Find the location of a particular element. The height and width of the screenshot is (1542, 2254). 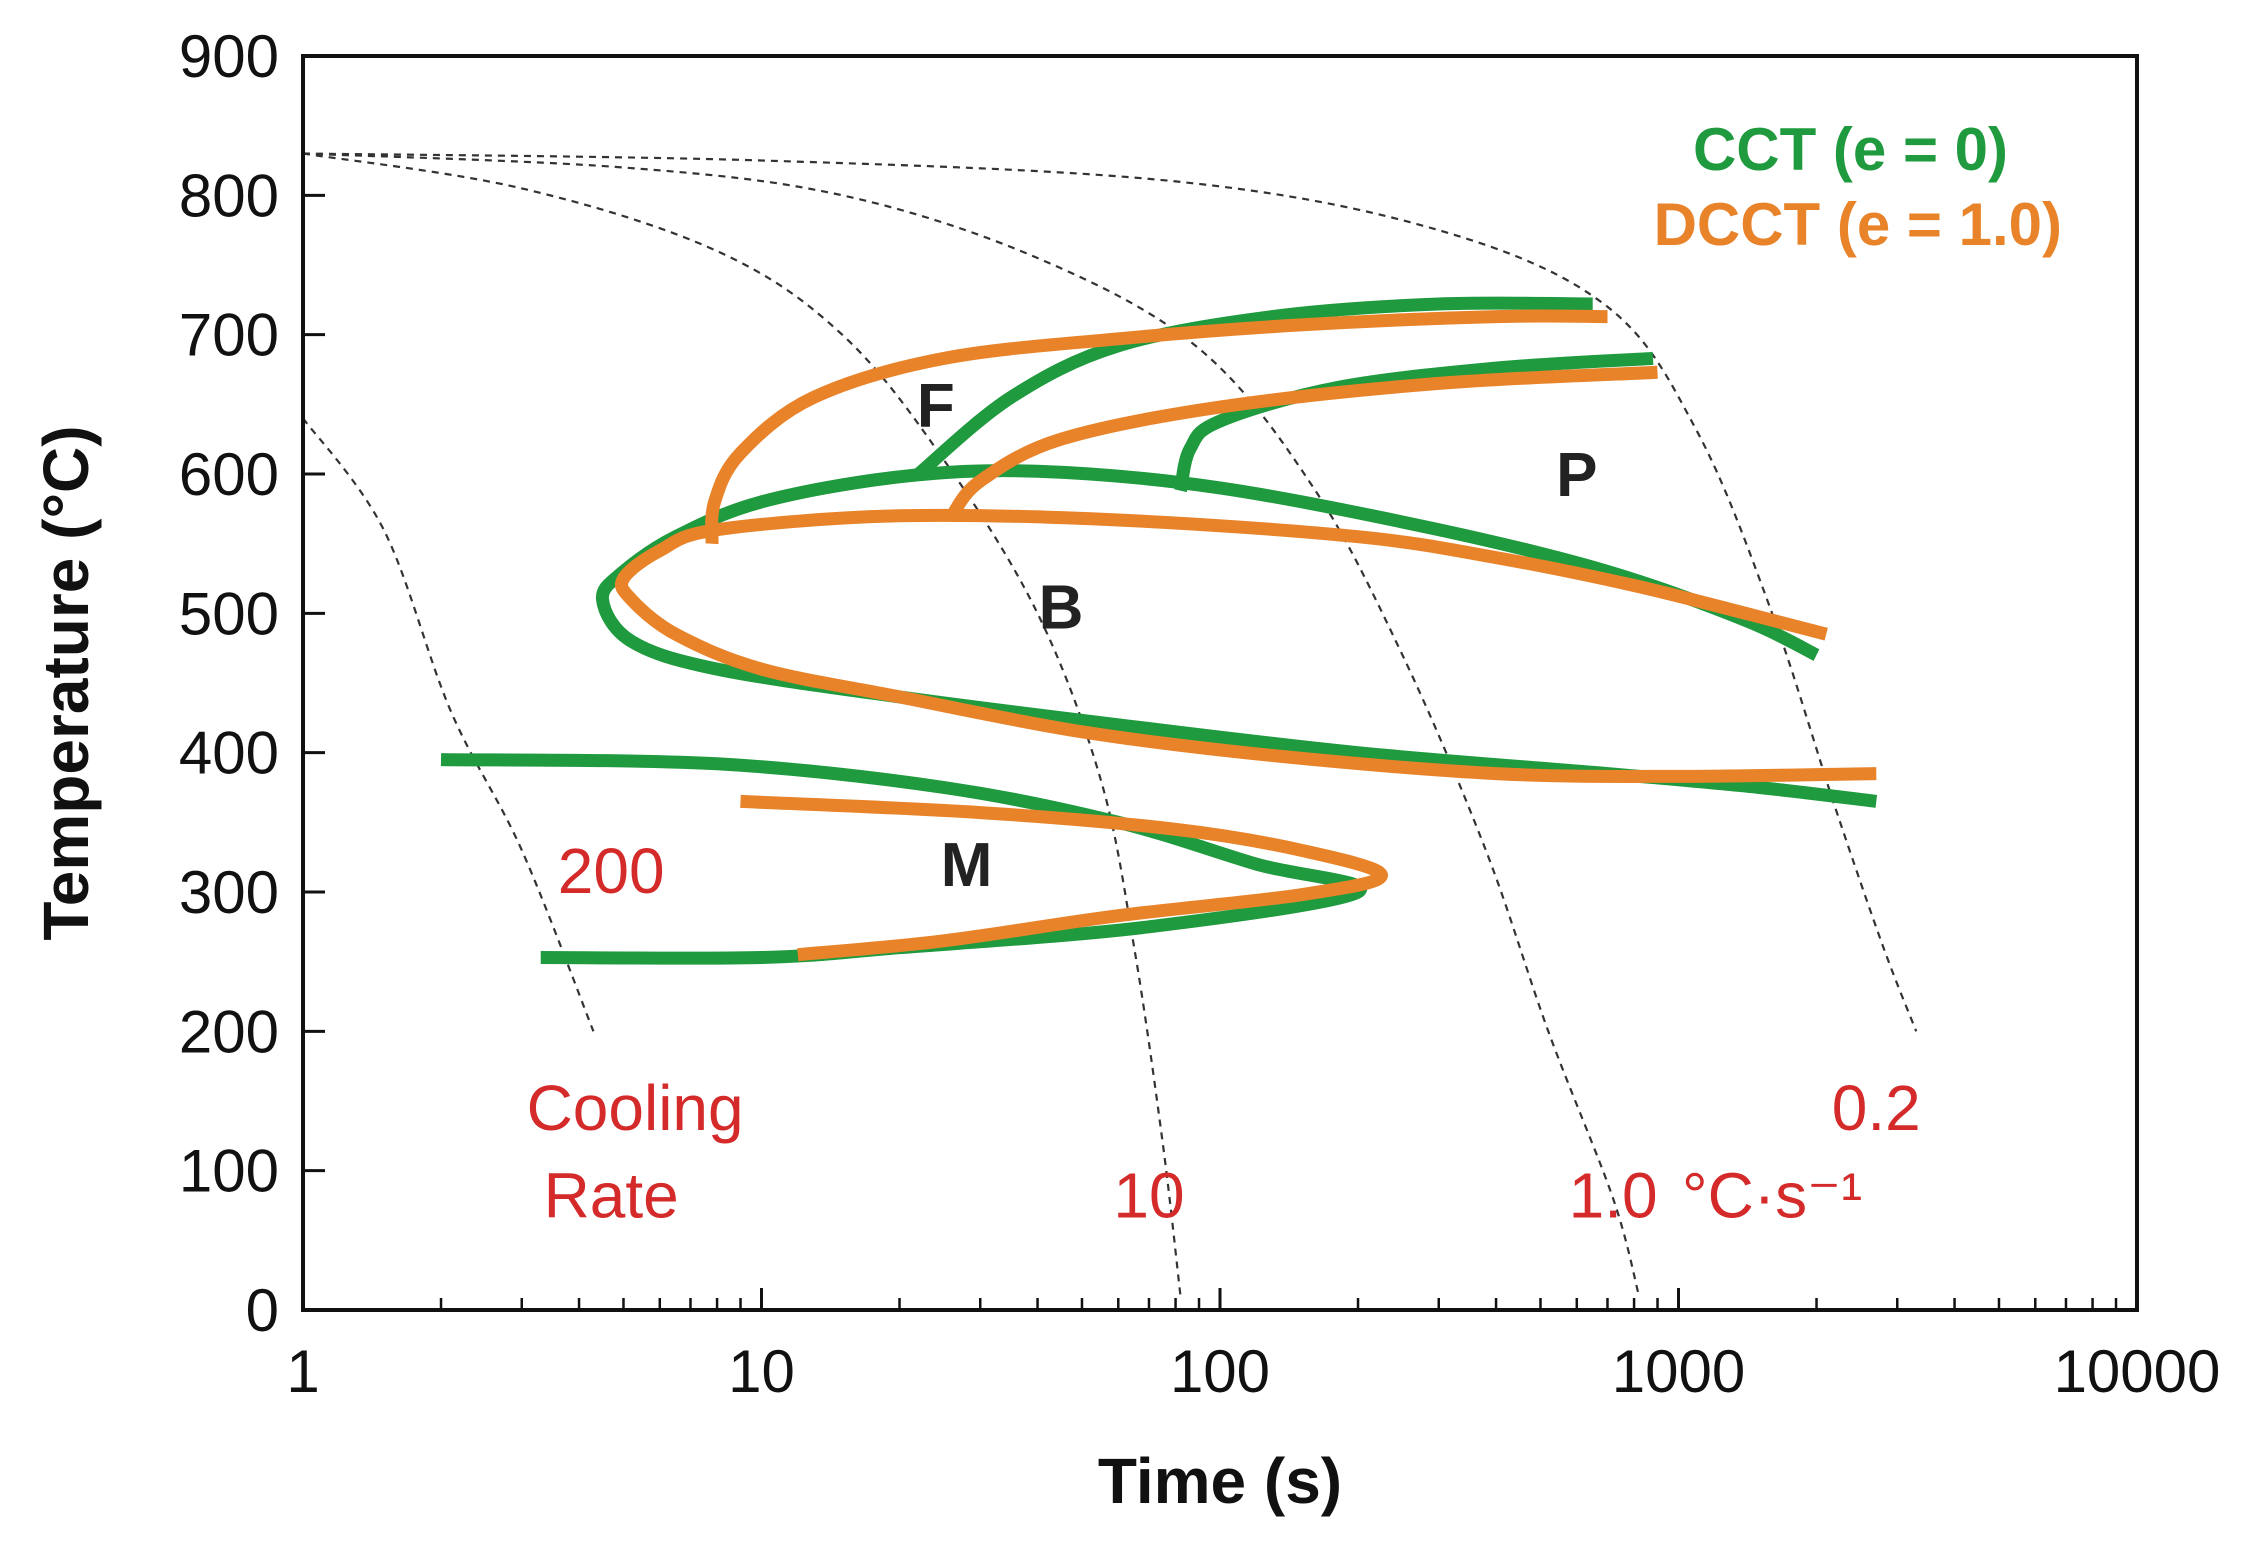

y-tick-label: 200 is located at coordinates (229, 1031).